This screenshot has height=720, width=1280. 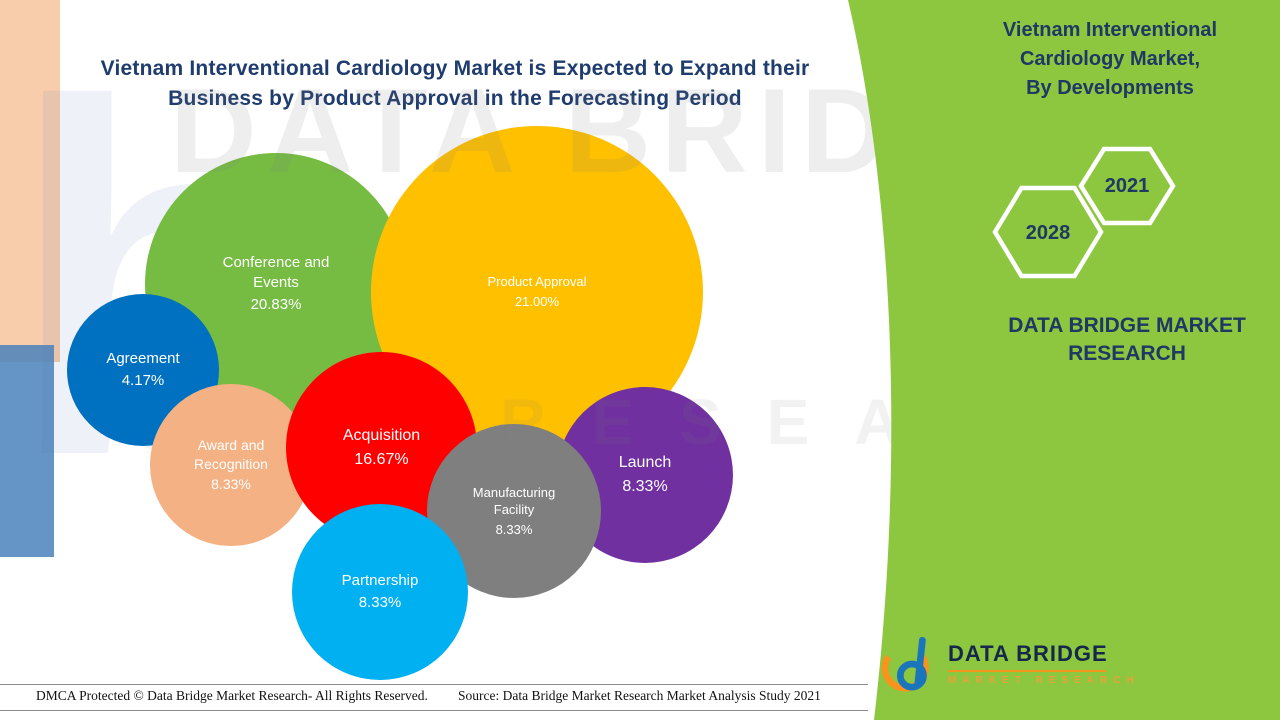 I want to click on year-2021-label: 2021, so click(x=1127, y=186).